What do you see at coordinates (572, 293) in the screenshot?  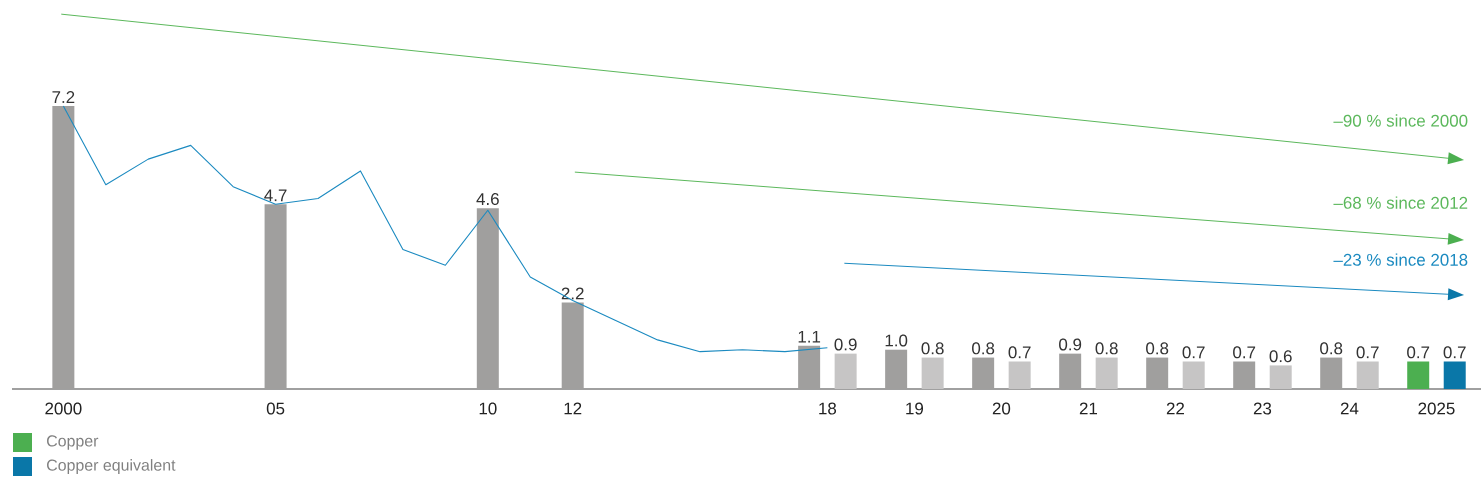 I see `data-label: 2.2` at bounding box center [572, 293].